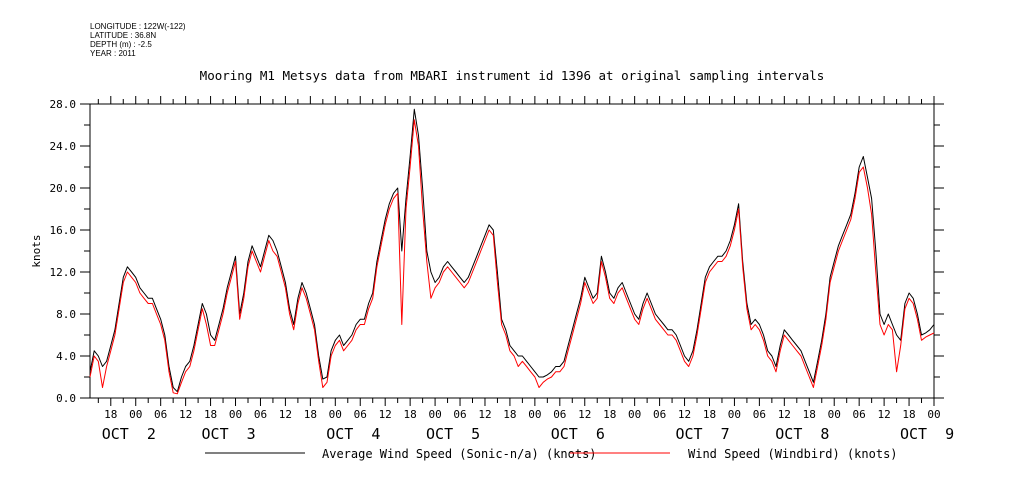 Image resolution: width=1009 pixels, height=504 pixels. I want to click on day-label: OCT 9, so click(927, 434).